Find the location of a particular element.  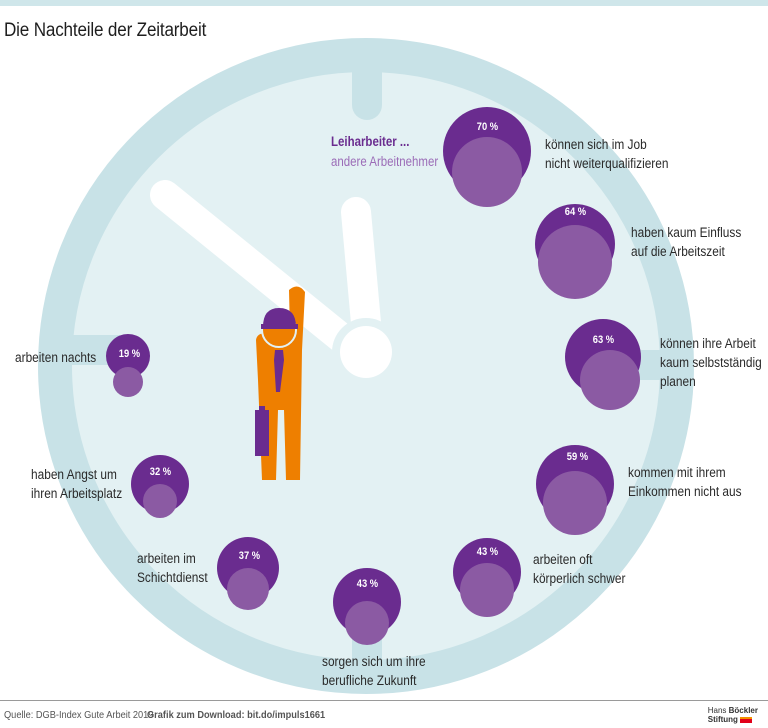

hans-boeckler-logo: Hans Böckler Stiftung is located at coordinates (732, 715).